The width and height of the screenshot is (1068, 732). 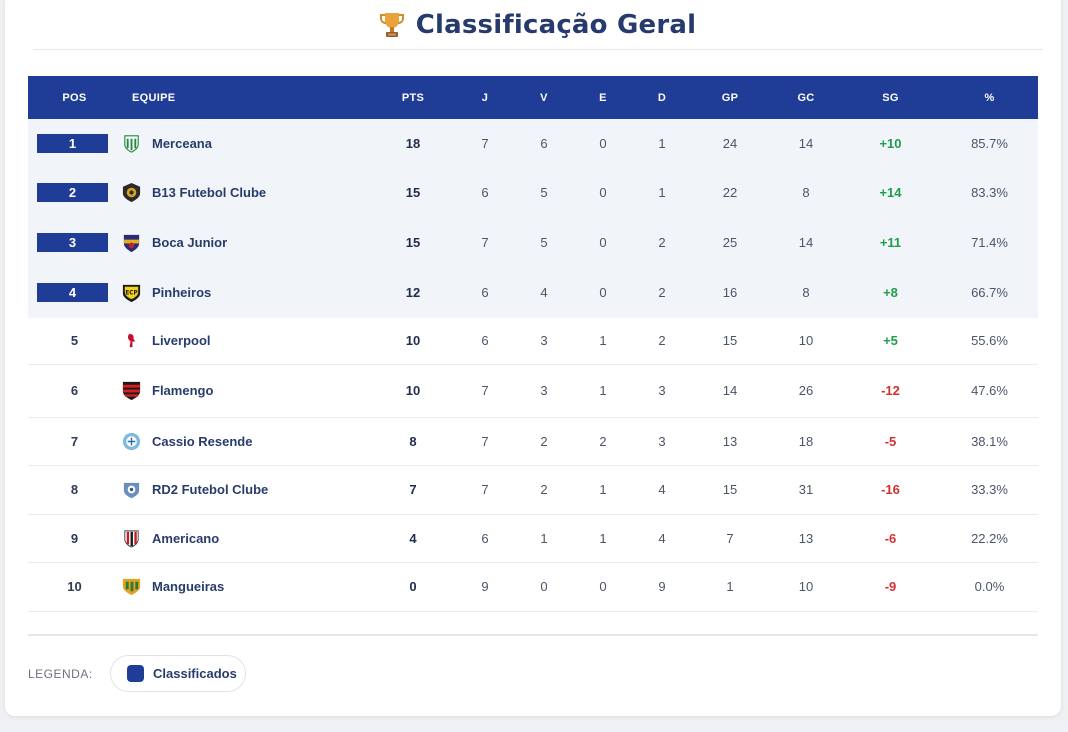 What do you see at coordinates (209, 192) in the screenshot?
I see `team-name: B13 Futebol Clube` at bounding box center [209, 192].